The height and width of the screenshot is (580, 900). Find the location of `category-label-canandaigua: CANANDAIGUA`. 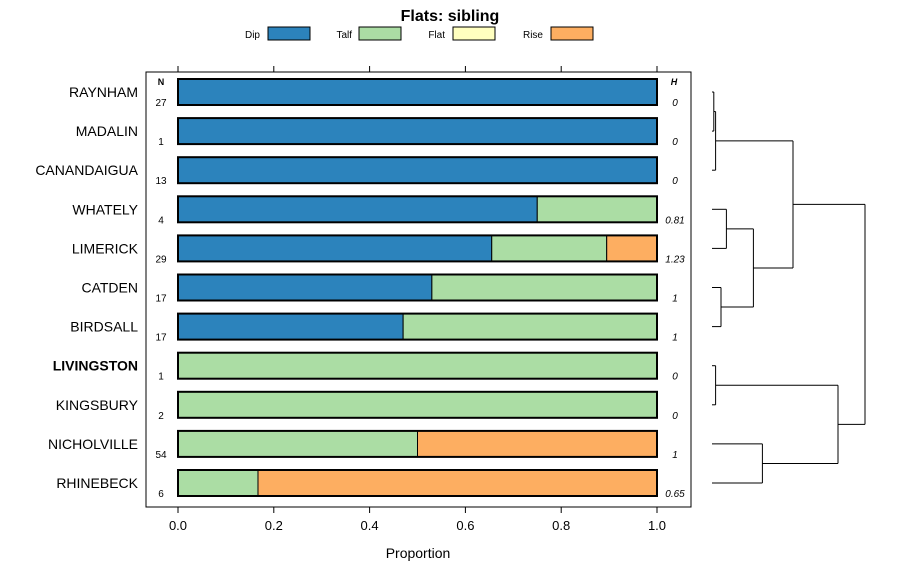

category-label-canandaigua: CANANDAIGUA is located at coordinates (86, 170).